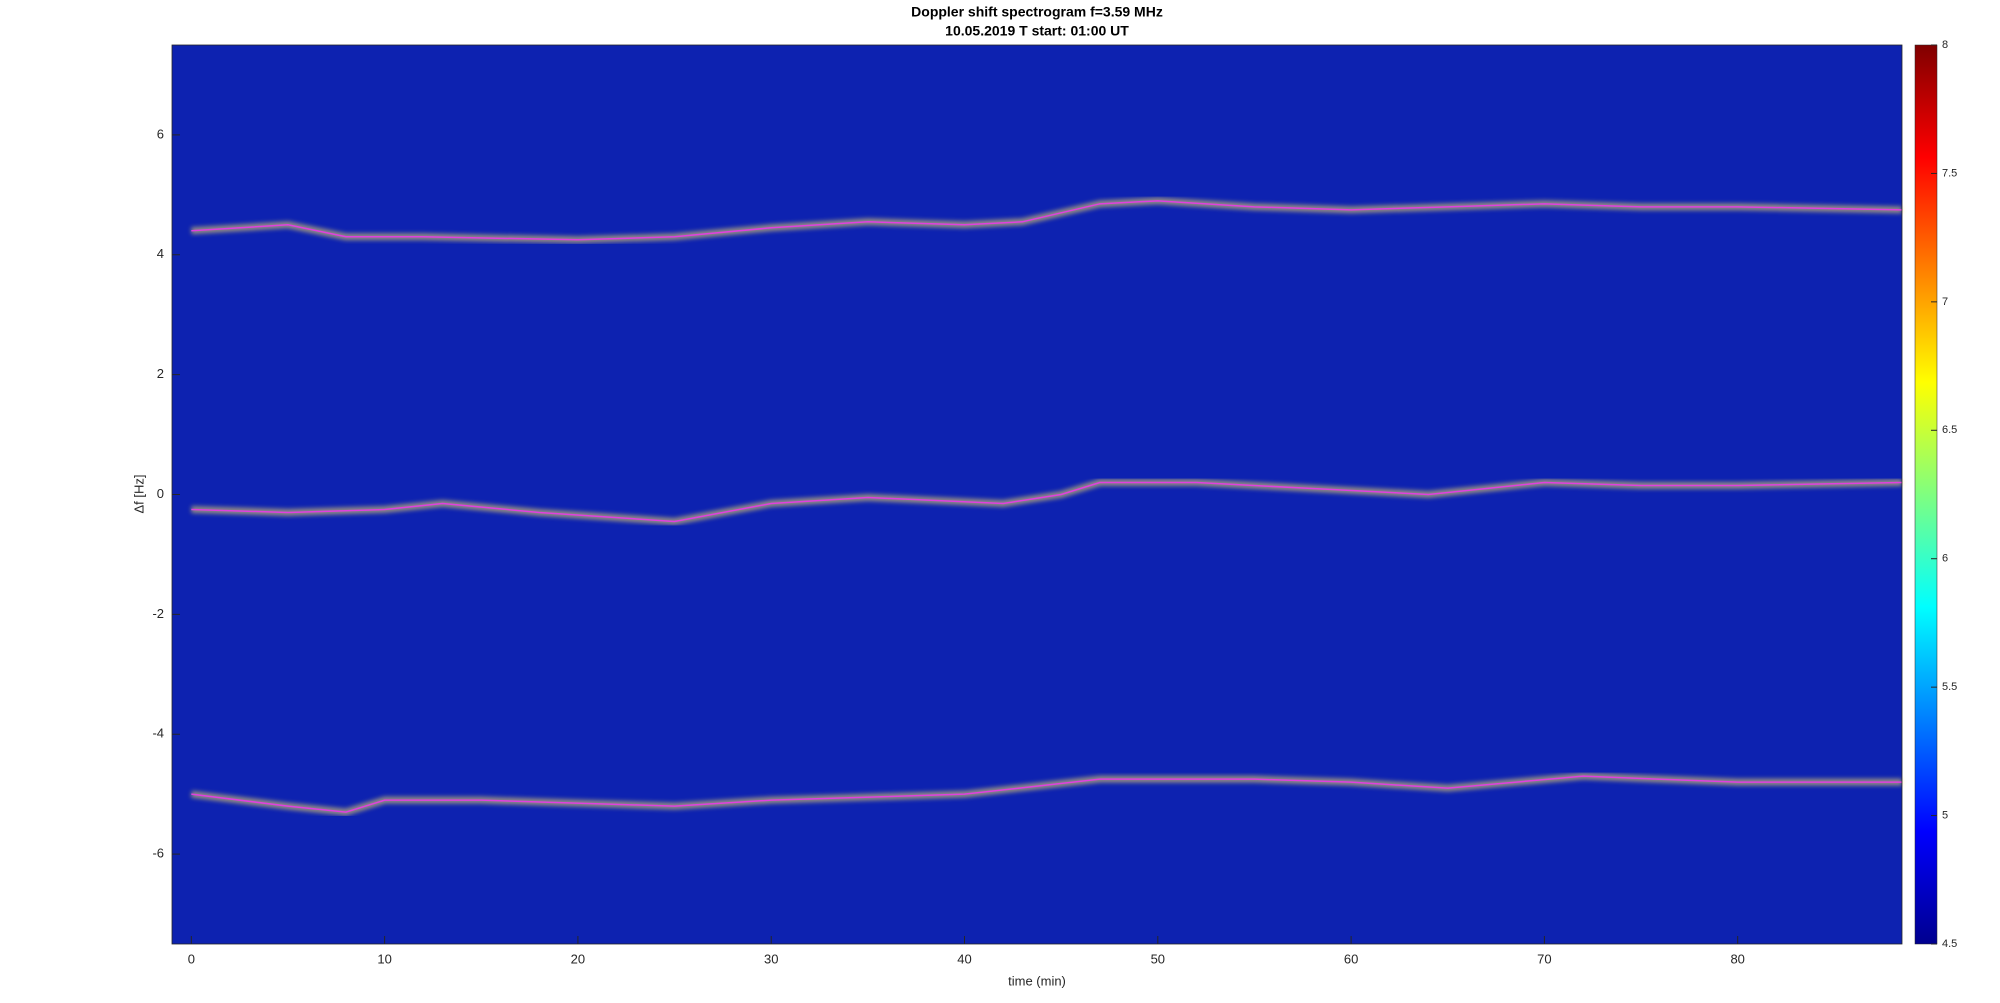  I want to click on x-tick-label: 30, so click(771, 958).